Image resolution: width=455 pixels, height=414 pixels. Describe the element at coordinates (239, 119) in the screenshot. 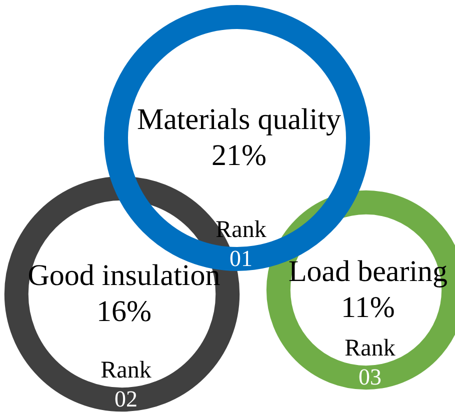

I see `category-label: Materials quality` at that location.